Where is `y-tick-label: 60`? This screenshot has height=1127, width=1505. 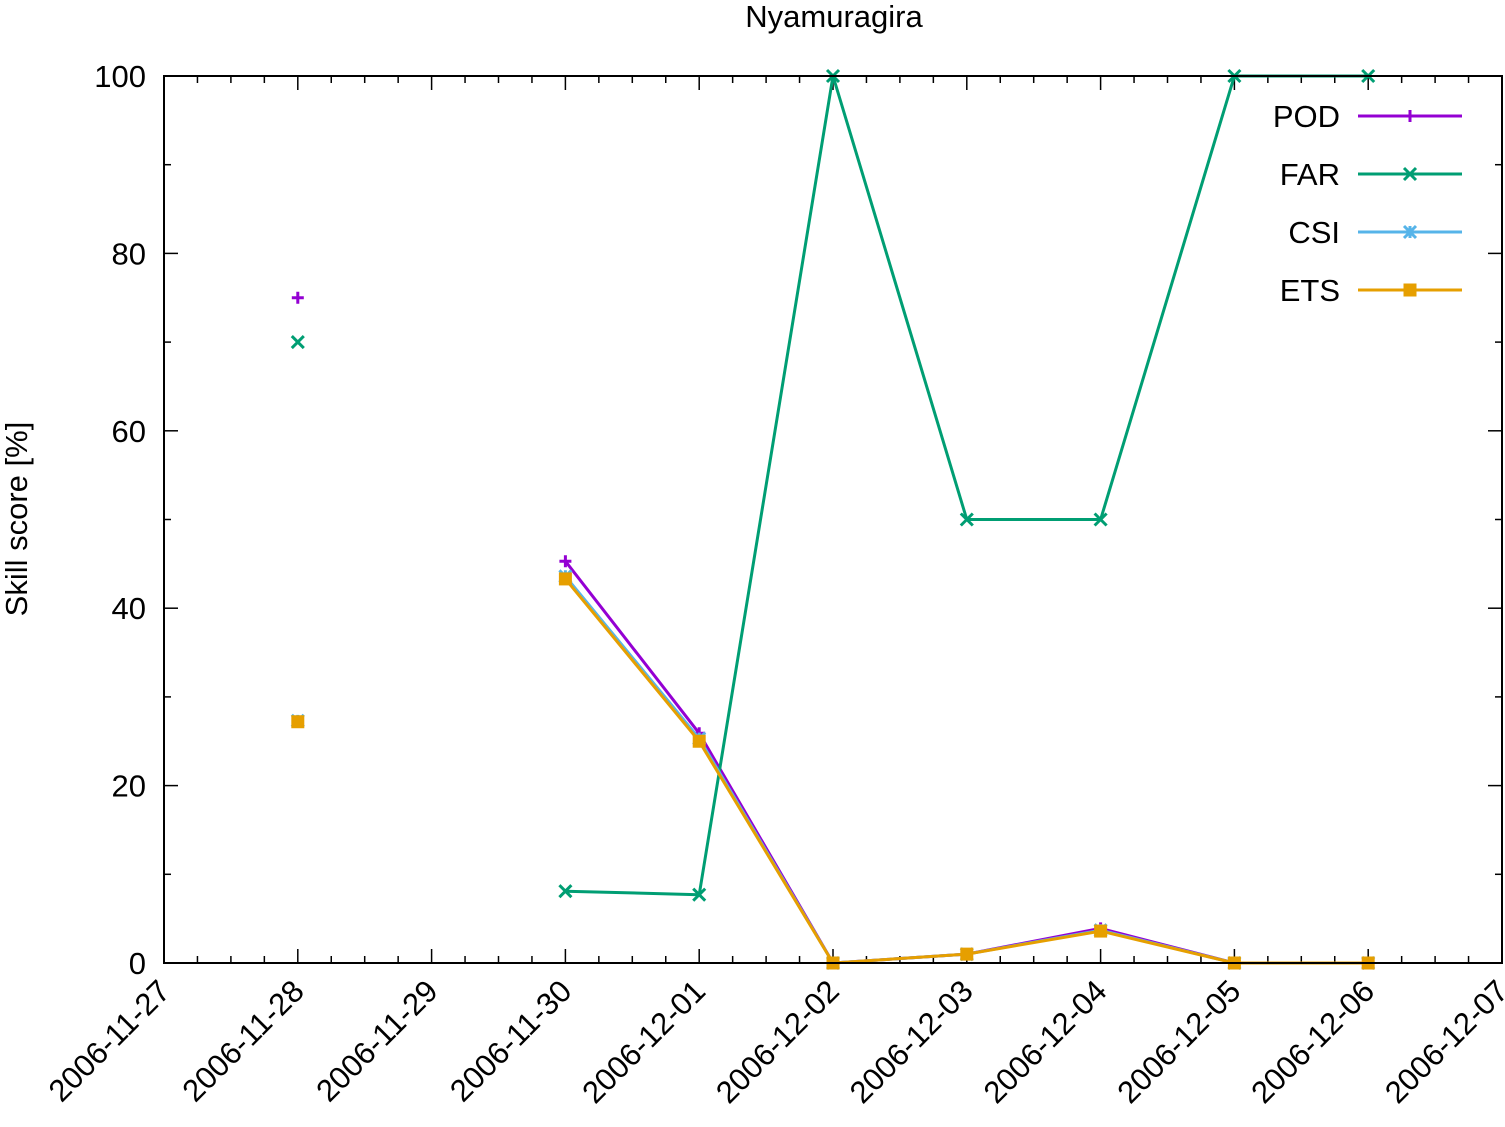
y-tick-label: 60 is located at coordinates (129, 431).